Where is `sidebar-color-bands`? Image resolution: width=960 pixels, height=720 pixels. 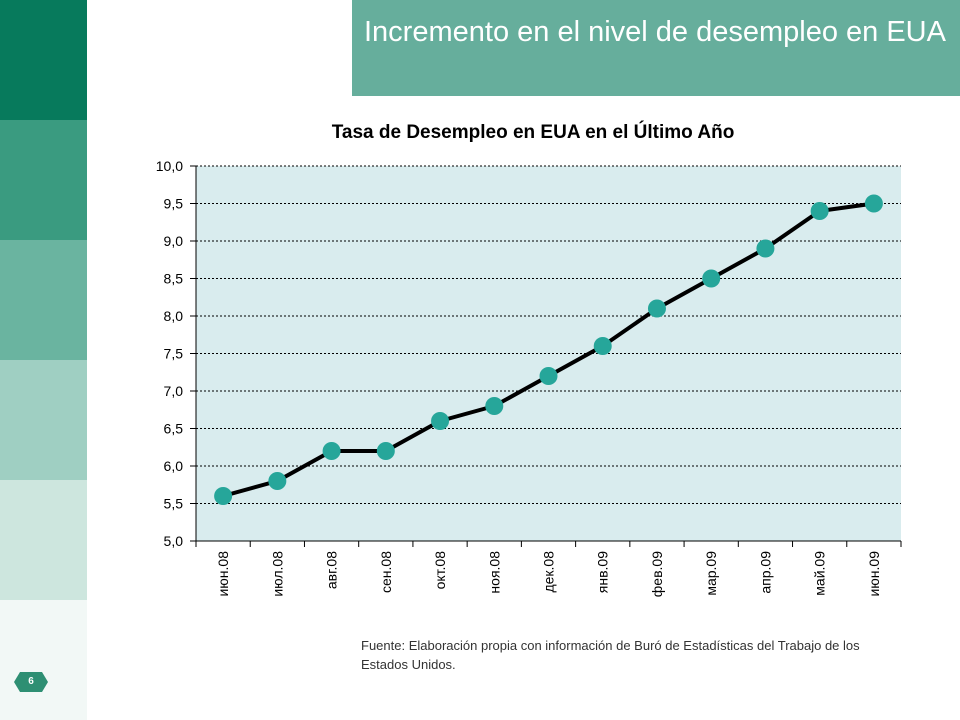
sidebar-color-bands is located at coordinates (43, 360).